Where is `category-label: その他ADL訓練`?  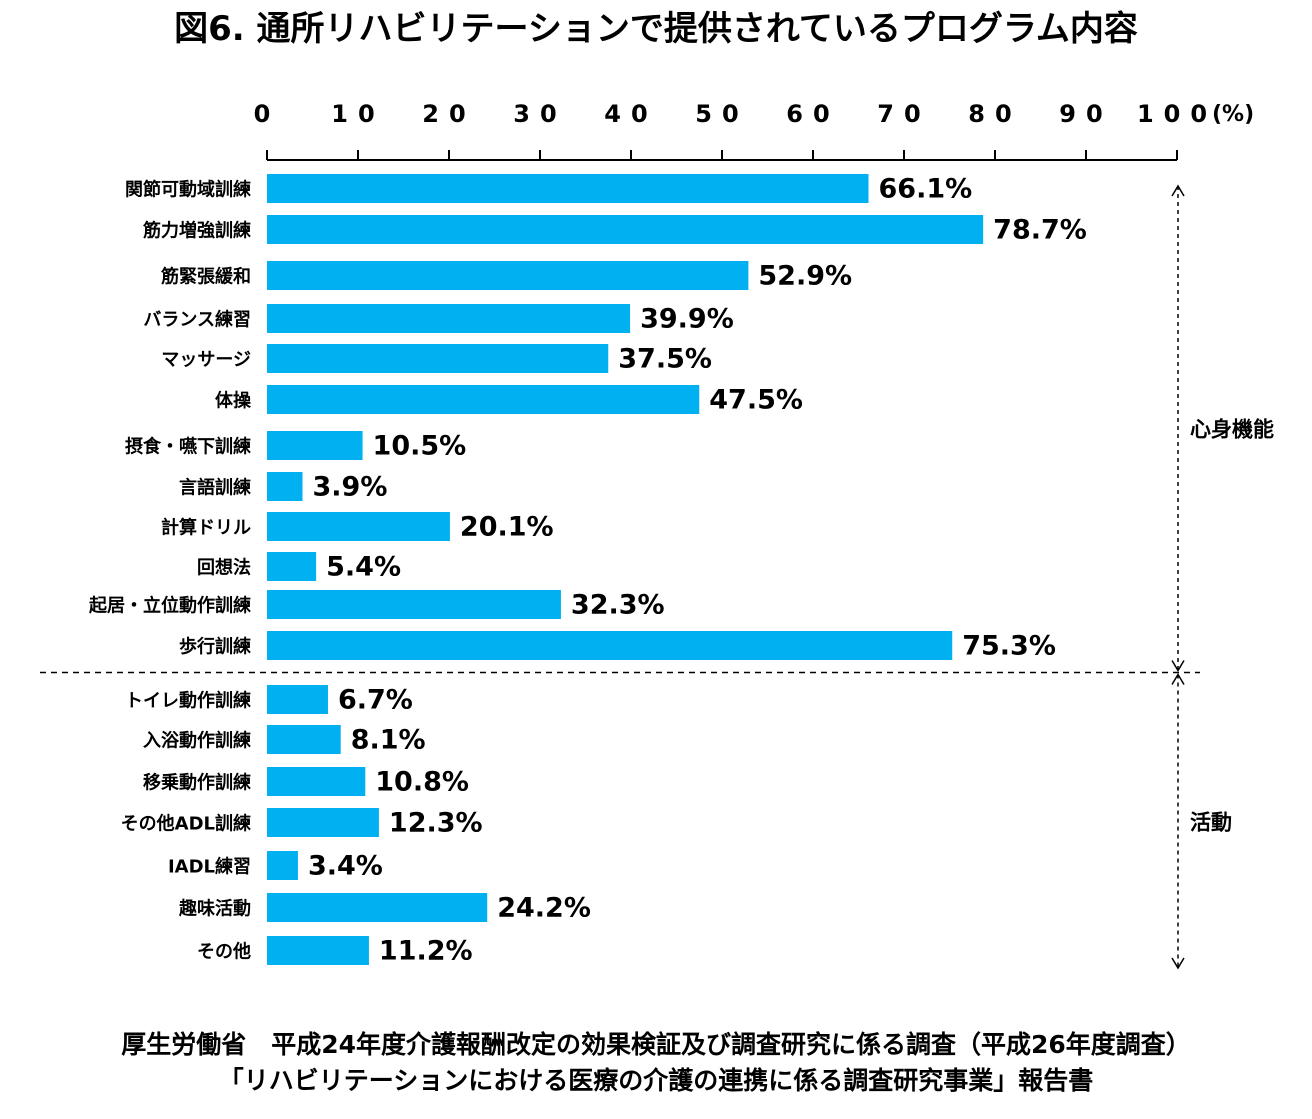
category-label: その他ADL訓練 is located at coordinates (186, 824).